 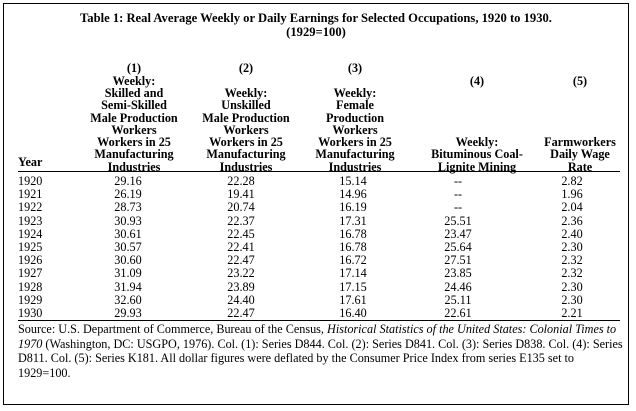 What do you see at coordinates (572, 313) in the screenshot?
I see `value-cell: 2.21` at bounding box center [572, 313].